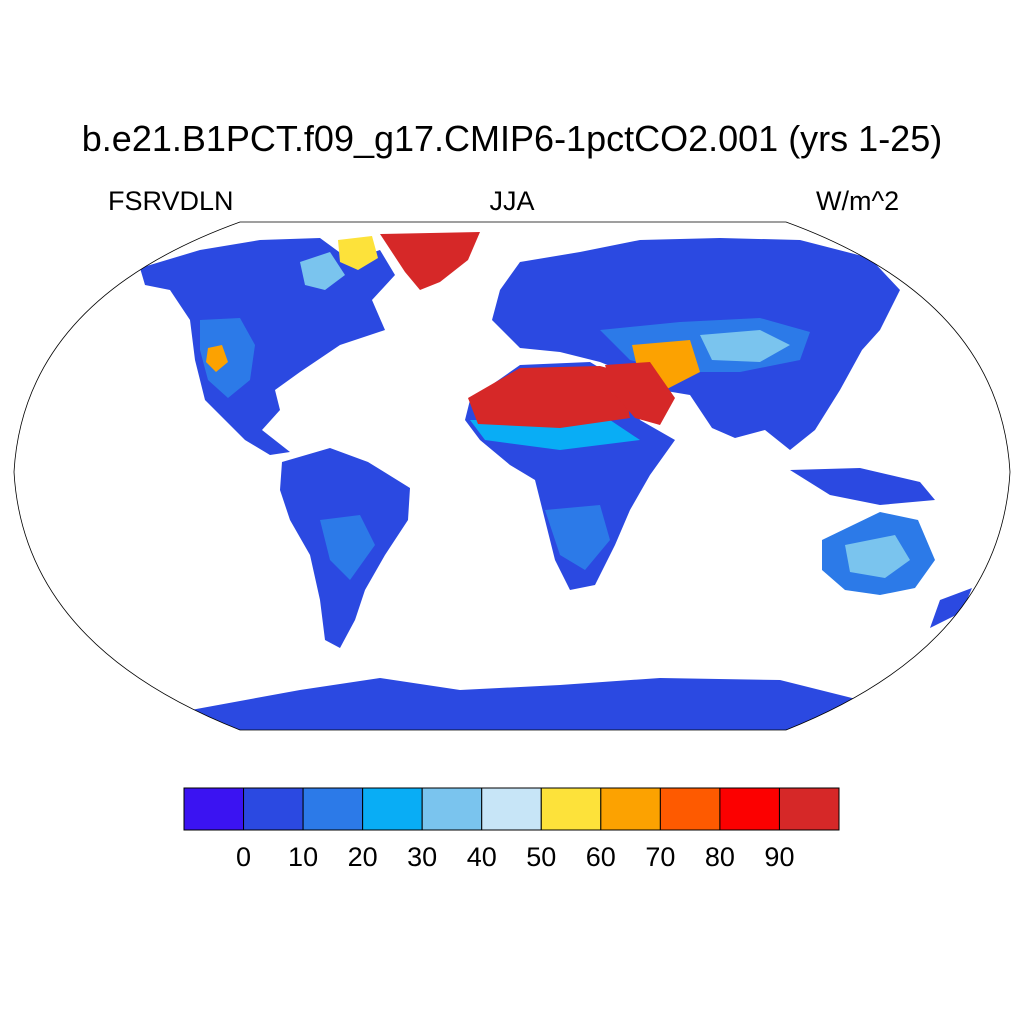  Describe the element at coordinates (267, 346) in the screenshot. I see `north-america-landmass` at that location.